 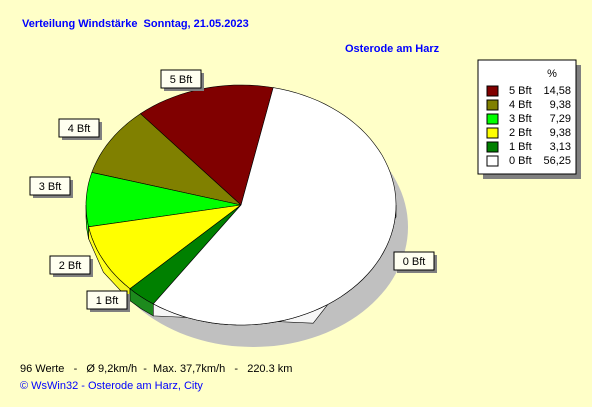 I want to click on legend-label: 5 Bft, so click(x=520, y=91).